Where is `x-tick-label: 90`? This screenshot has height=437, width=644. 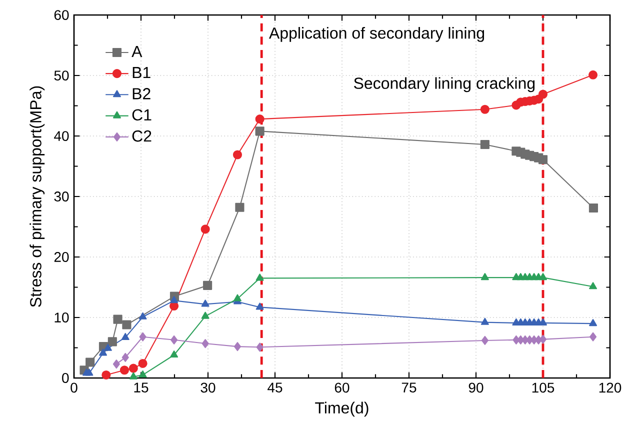
x-tick-label: 90 is located at coordinates (476, 387).